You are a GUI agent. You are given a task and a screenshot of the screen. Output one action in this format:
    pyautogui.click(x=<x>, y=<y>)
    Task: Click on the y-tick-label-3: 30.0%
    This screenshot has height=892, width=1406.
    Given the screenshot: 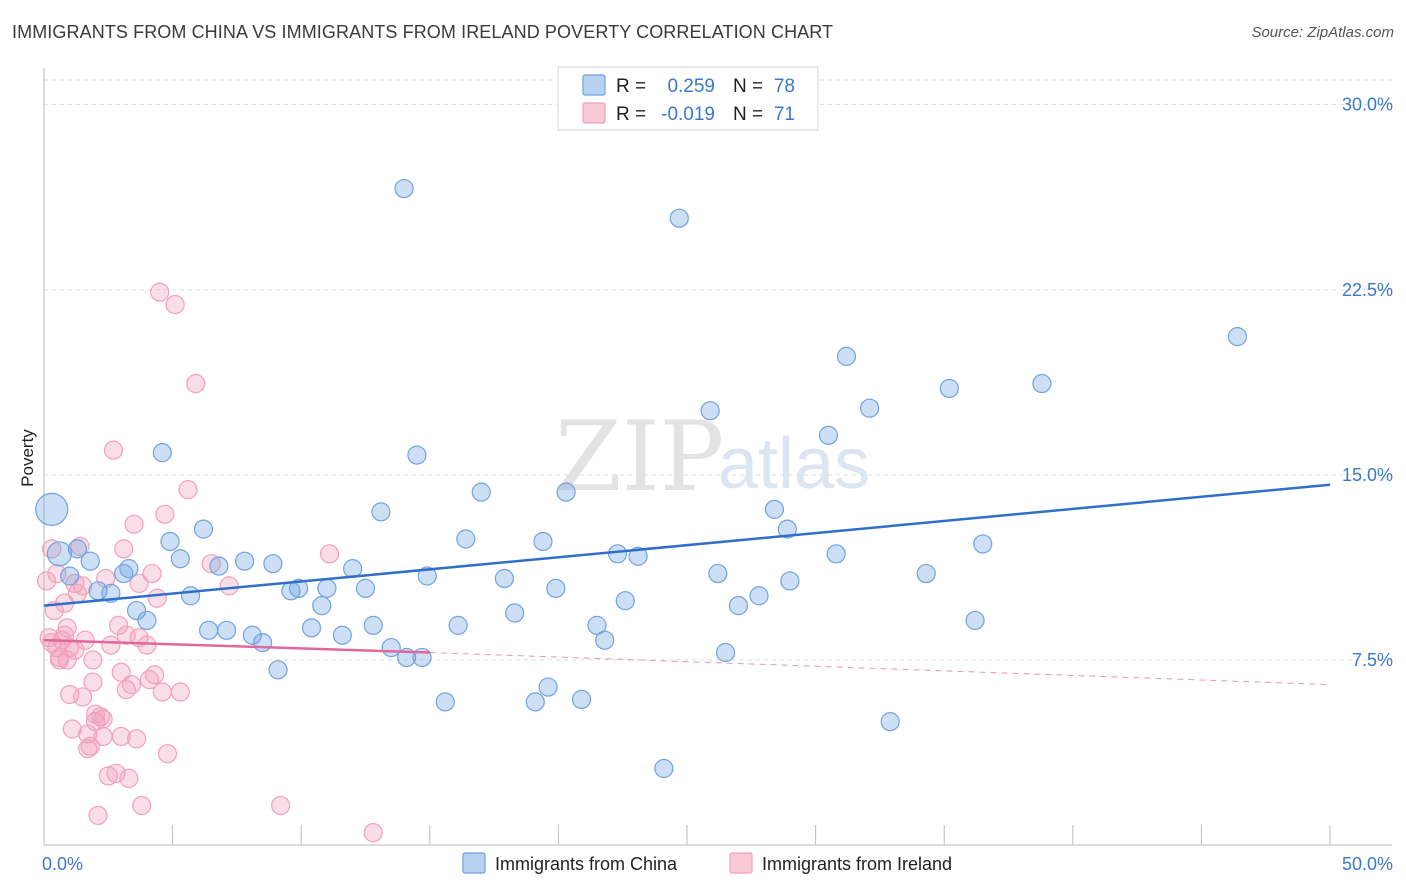 What is the action you would take?
    pyautogui.click(x=1367, y=105)
    